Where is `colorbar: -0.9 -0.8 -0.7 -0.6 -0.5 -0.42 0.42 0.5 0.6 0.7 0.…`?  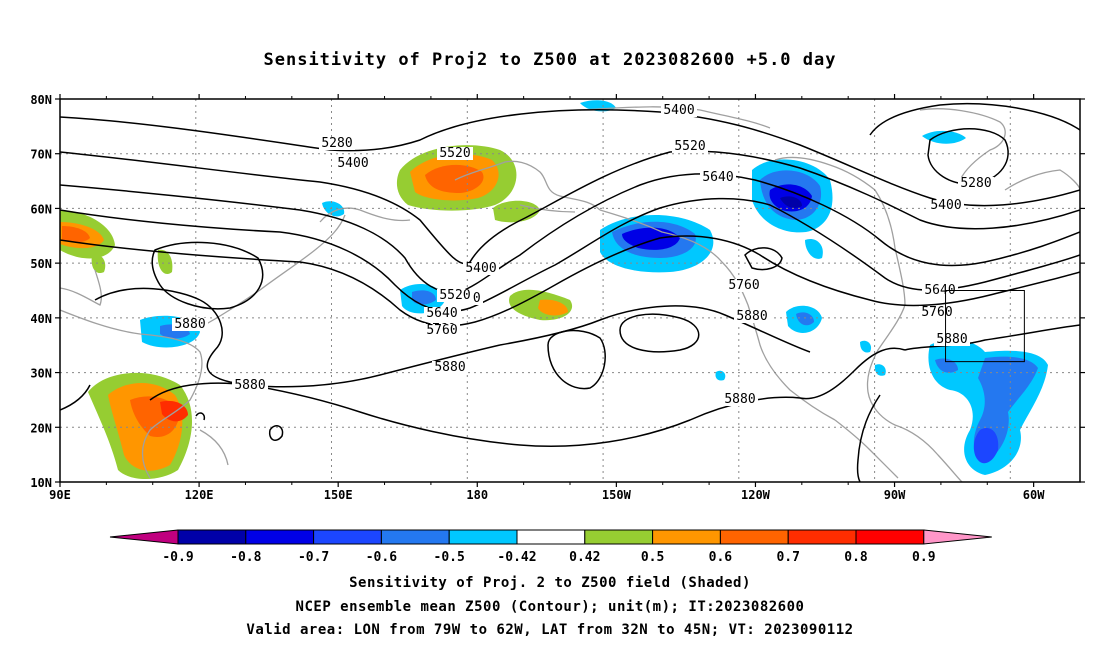 colorbar: -0.9 -0.8 -0.7 -0.6 -0.5 -0.42 0.42 0.5 0.6 0.7 0.… is located at coordinates (550, 547).